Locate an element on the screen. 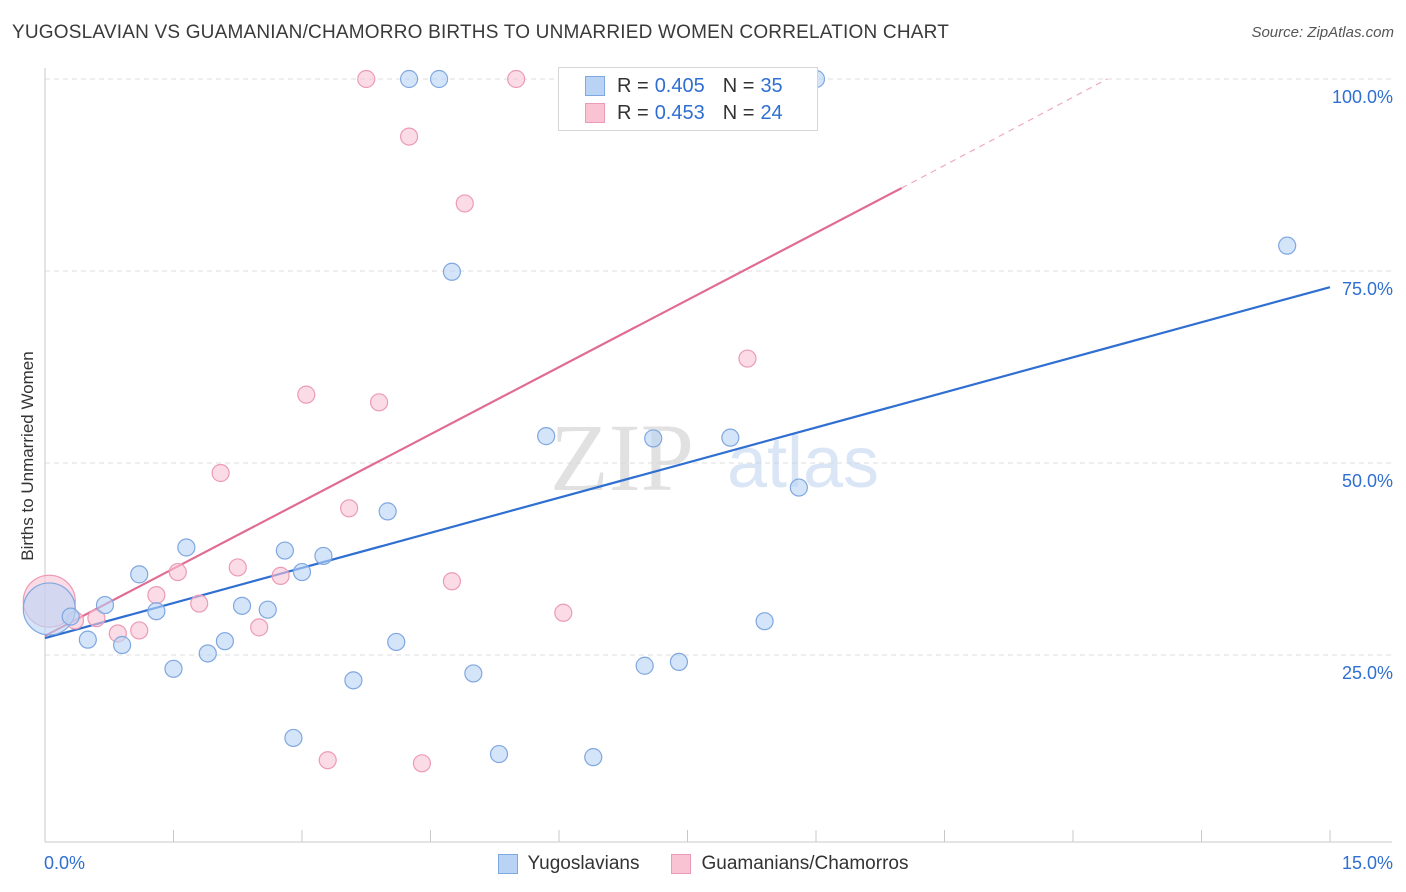  y-tick-label: 50.0% is located at coordinates (1367, 481).